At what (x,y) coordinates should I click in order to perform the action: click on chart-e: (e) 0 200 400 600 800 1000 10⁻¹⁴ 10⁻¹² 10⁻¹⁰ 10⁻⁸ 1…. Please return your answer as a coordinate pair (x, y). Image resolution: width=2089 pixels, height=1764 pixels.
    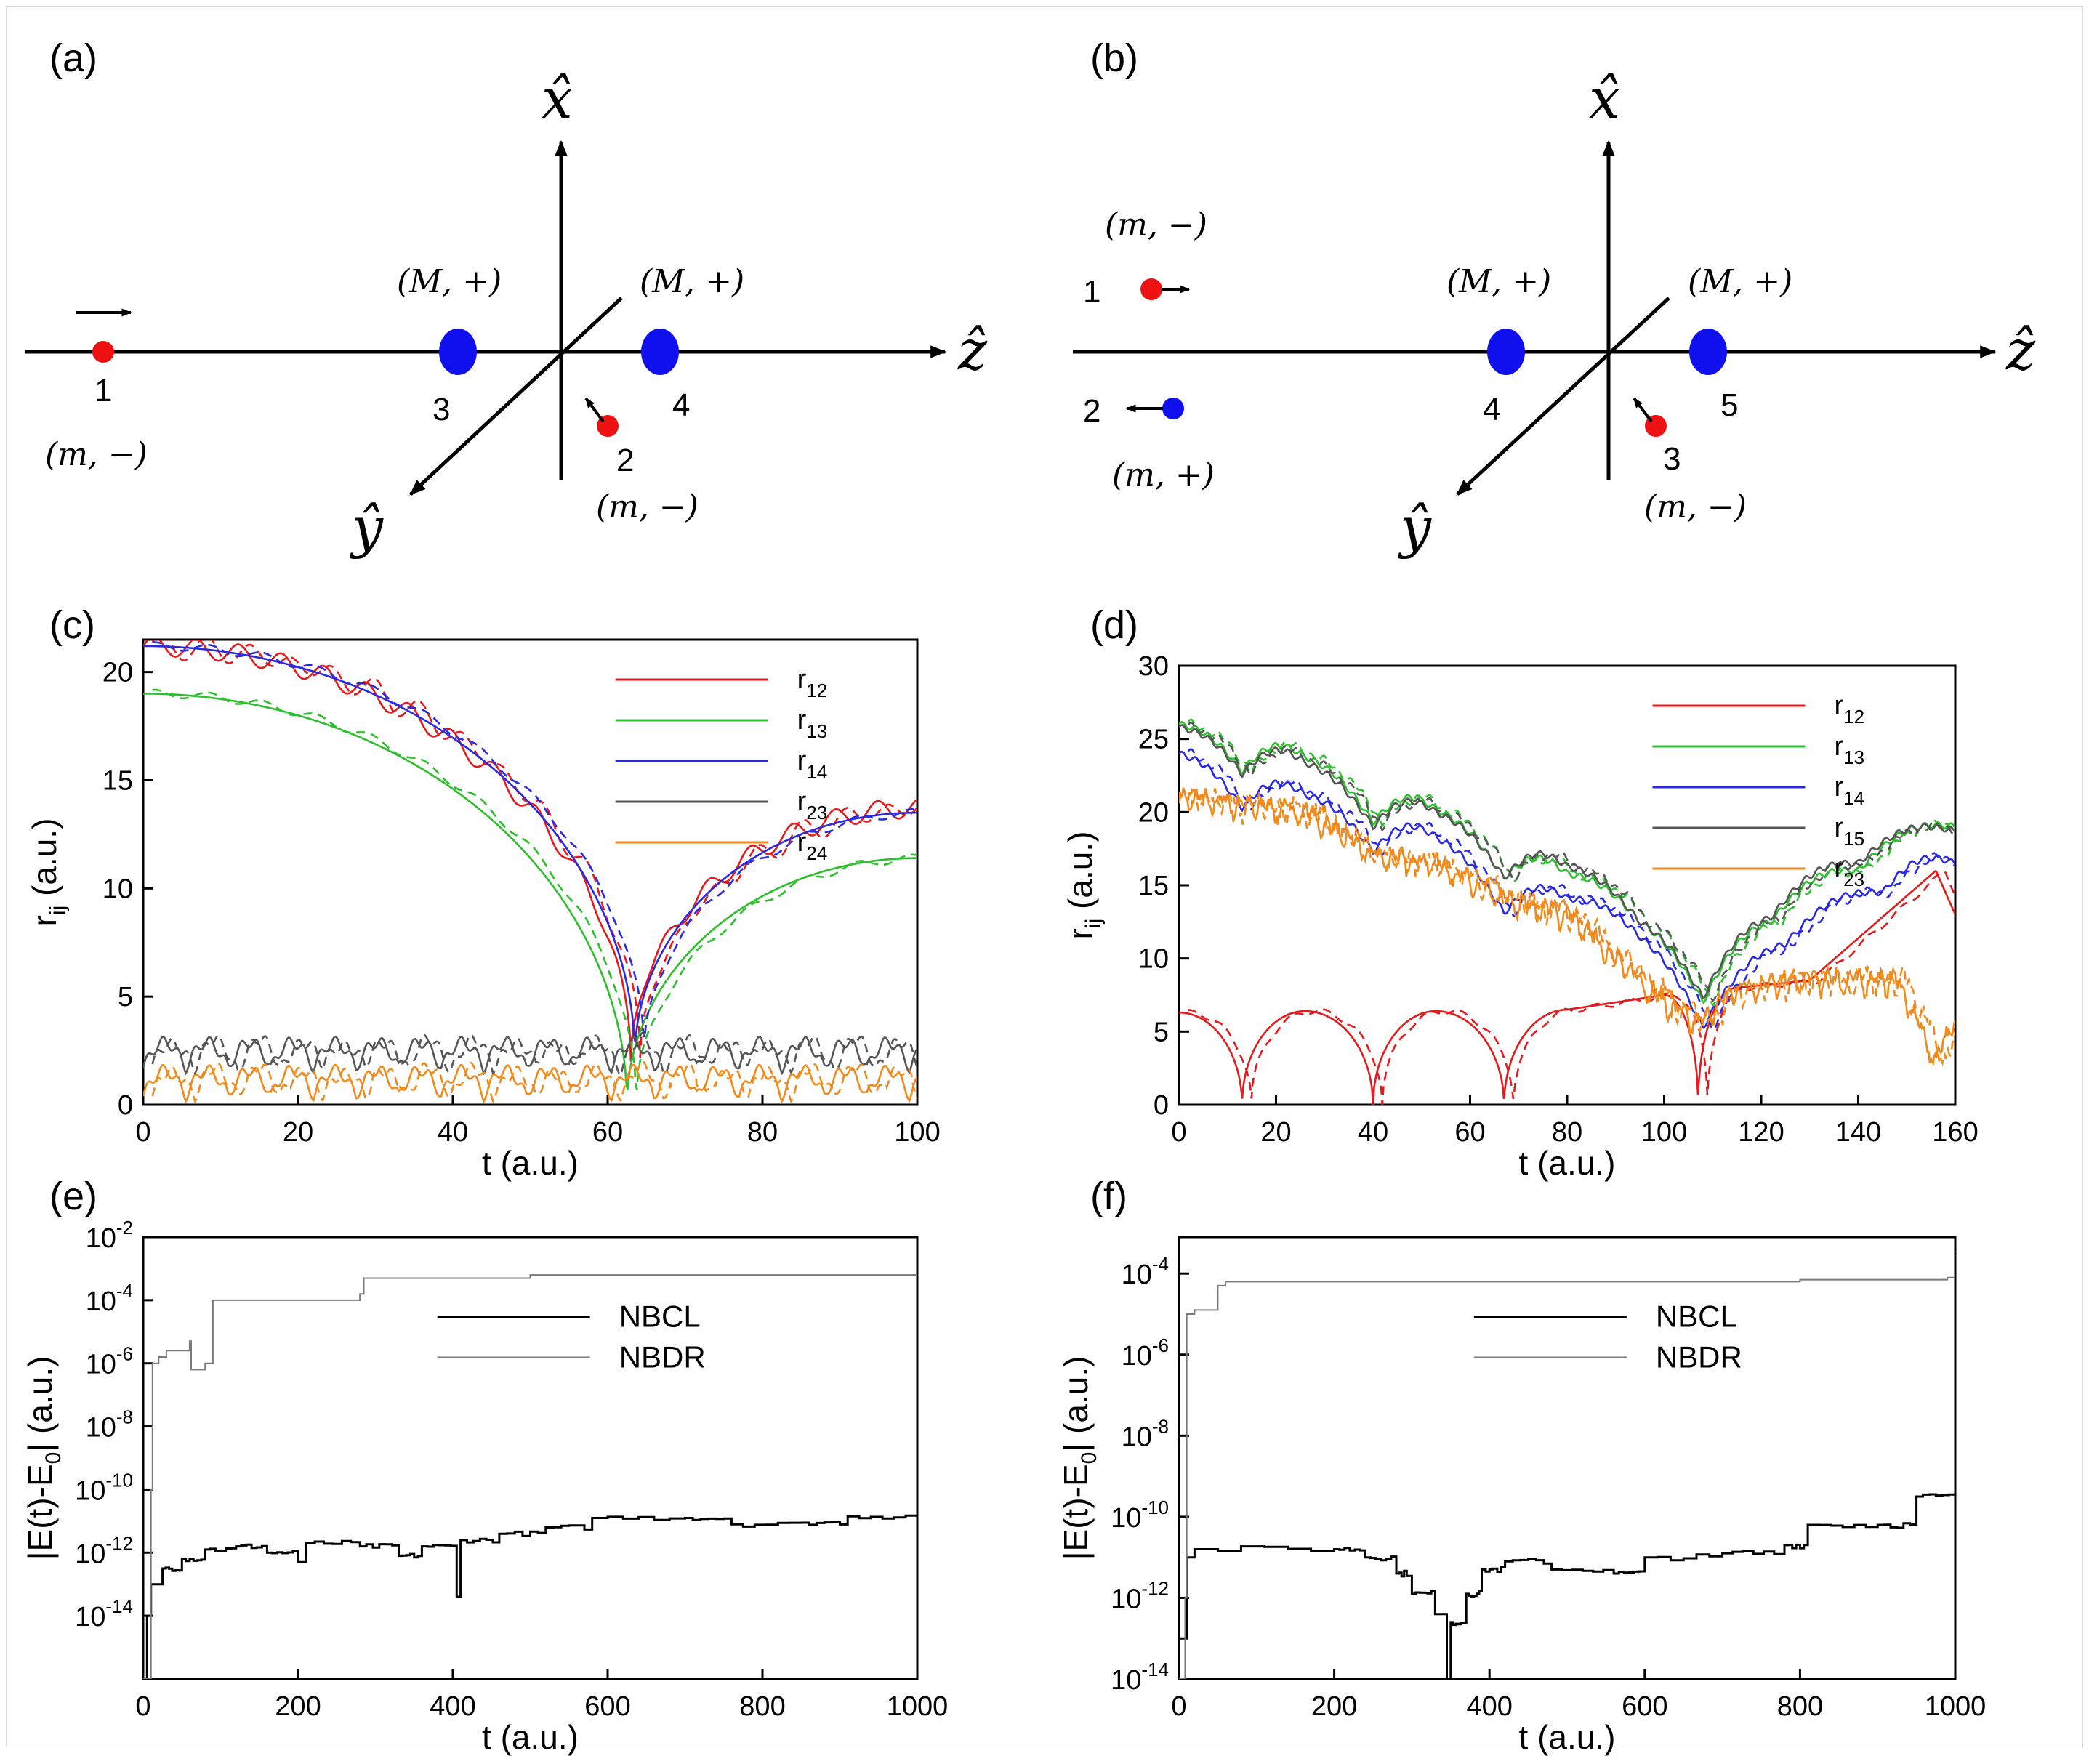
    Looking at the image, I should click on (484, 1465).